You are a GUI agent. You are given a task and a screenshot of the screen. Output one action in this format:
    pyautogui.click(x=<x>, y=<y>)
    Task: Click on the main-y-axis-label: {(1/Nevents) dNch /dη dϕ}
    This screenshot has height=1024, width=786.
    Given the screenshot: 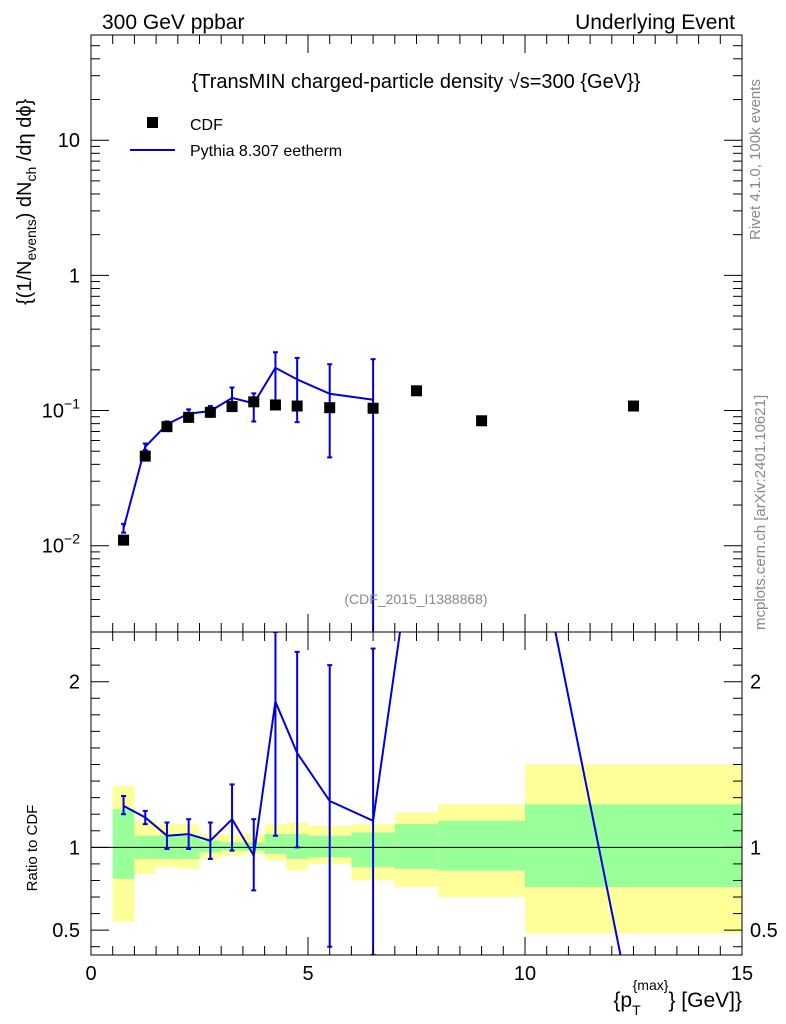 What is the action you would take?
    pyautogui.click(x=26, y=201)
    